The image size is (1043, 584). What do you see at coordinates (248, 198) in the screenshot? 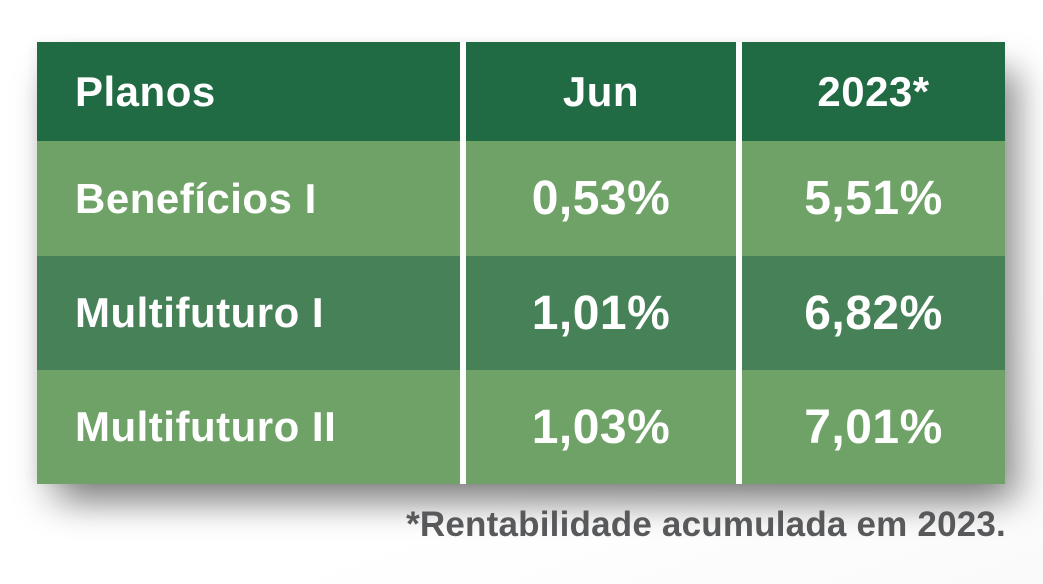
I see `table-row-plan-name: Benefícios I` at bounding box center [248, 198].